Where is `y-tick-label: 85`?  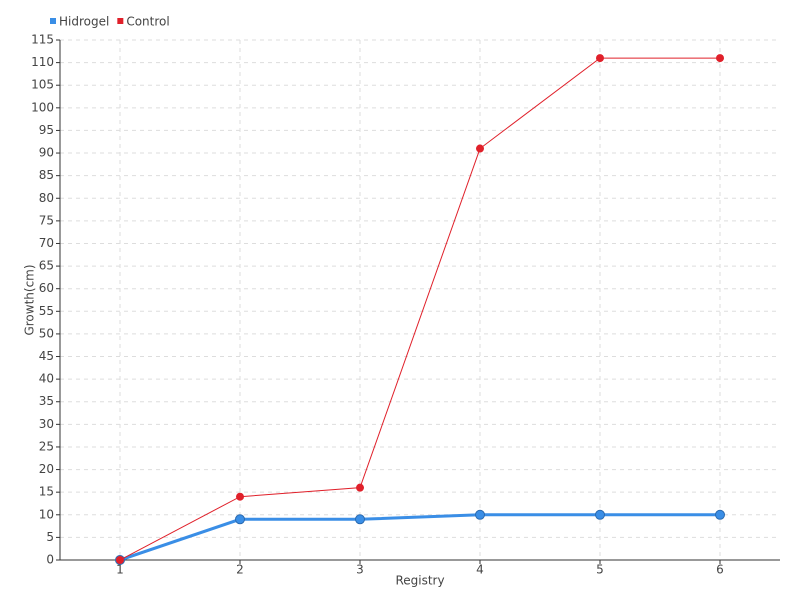 y-tick-label: 85 is located at coordinates (46, 175).